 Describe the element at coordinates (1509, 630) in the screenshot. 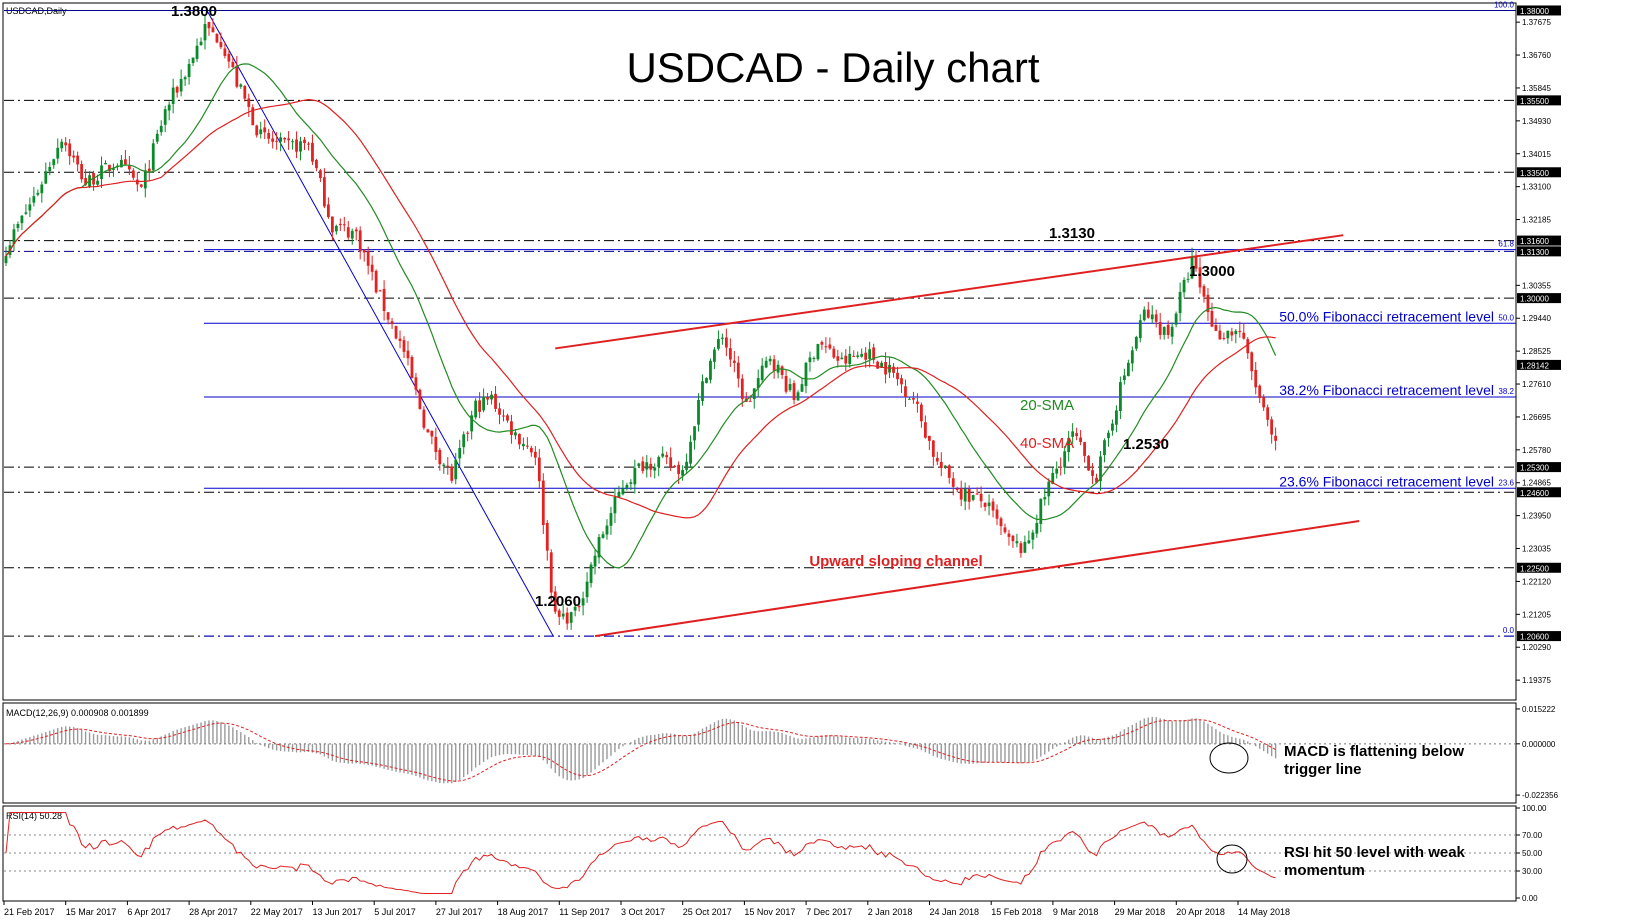

I see `fib-pct-label: 0.0` at that location.